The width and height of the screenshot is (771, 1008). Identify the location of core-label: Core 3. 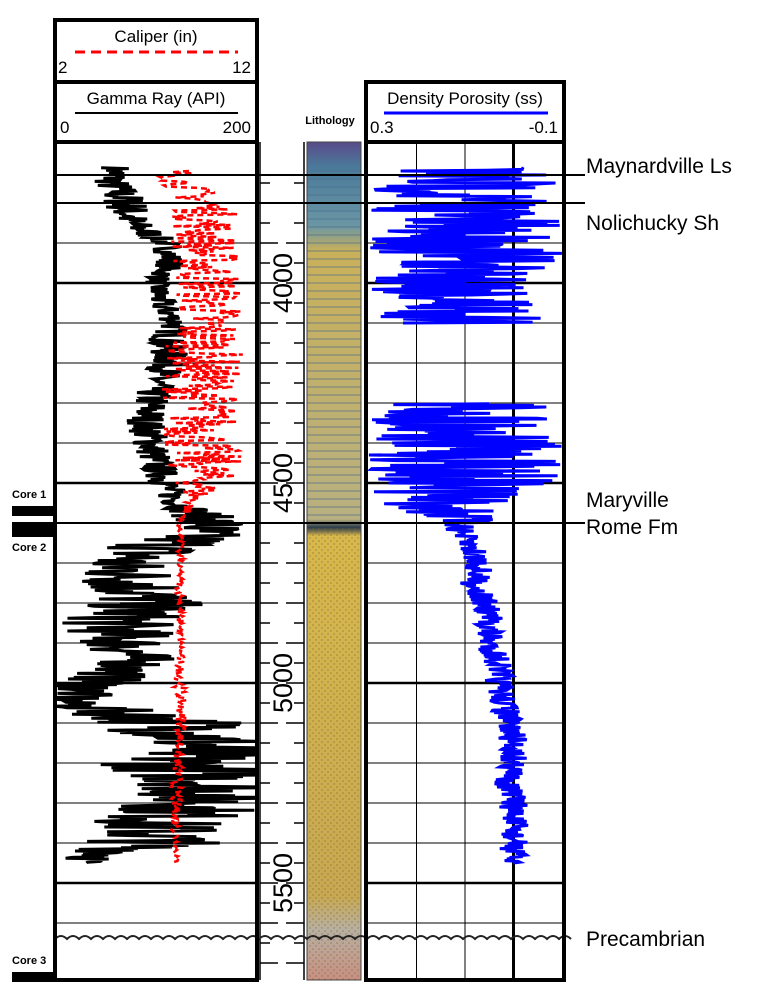
(29, 961).